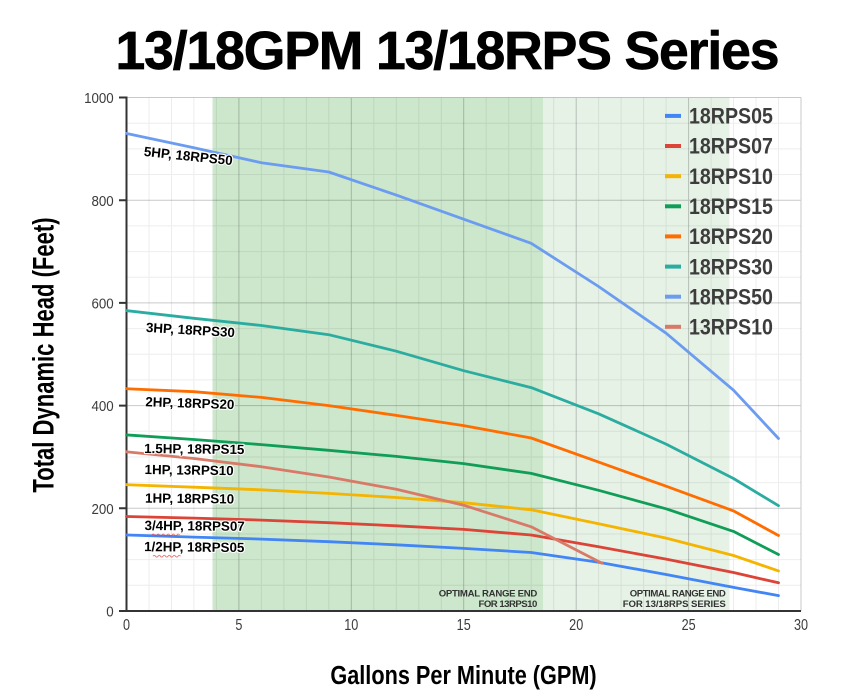 The width and height of the screenshot is (868, 700). What do you see at coordinates (731, 147) in the screenshot?
I see `svg-text: 18RPS07` at bounding box center [731, 147].